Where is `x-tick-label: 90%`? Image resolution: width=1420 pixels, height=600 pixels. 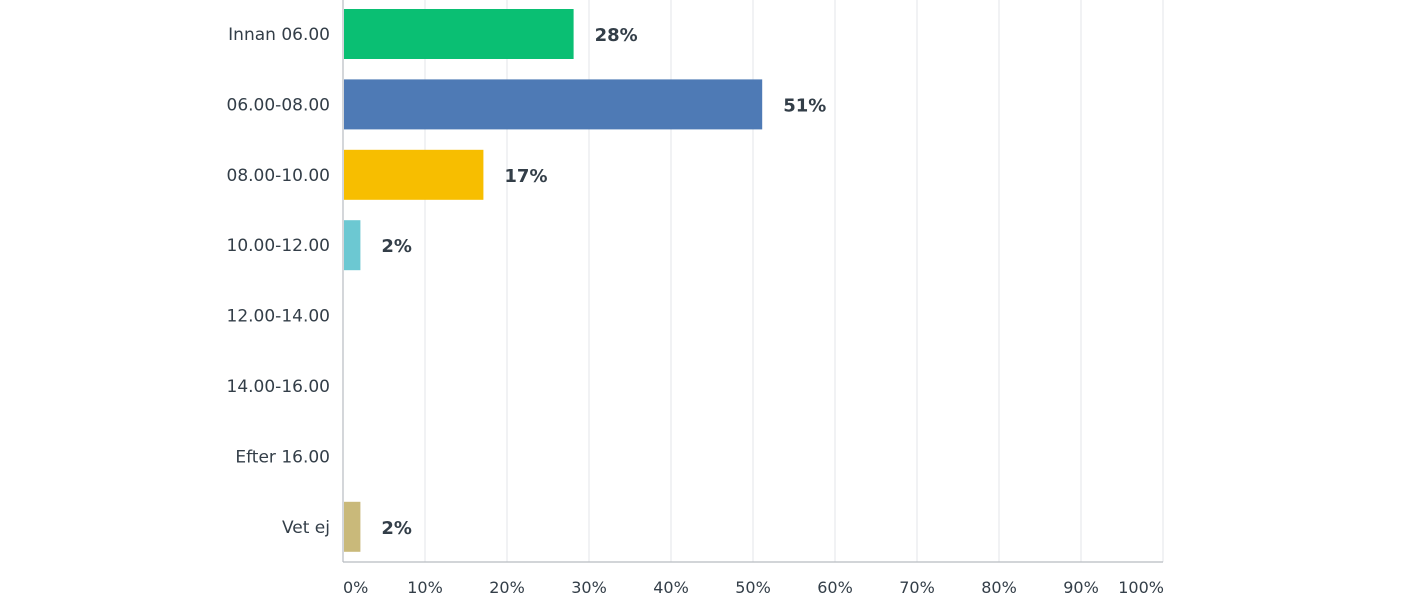
x-tick-label: 90% is located at coordinates (1081, 587).